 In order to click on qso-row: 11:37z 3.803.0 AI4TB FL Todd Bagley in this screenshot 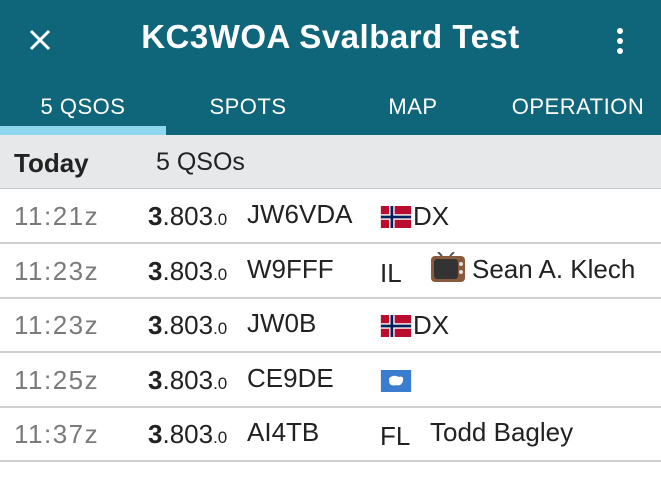, I will do `click(330, 434)`.